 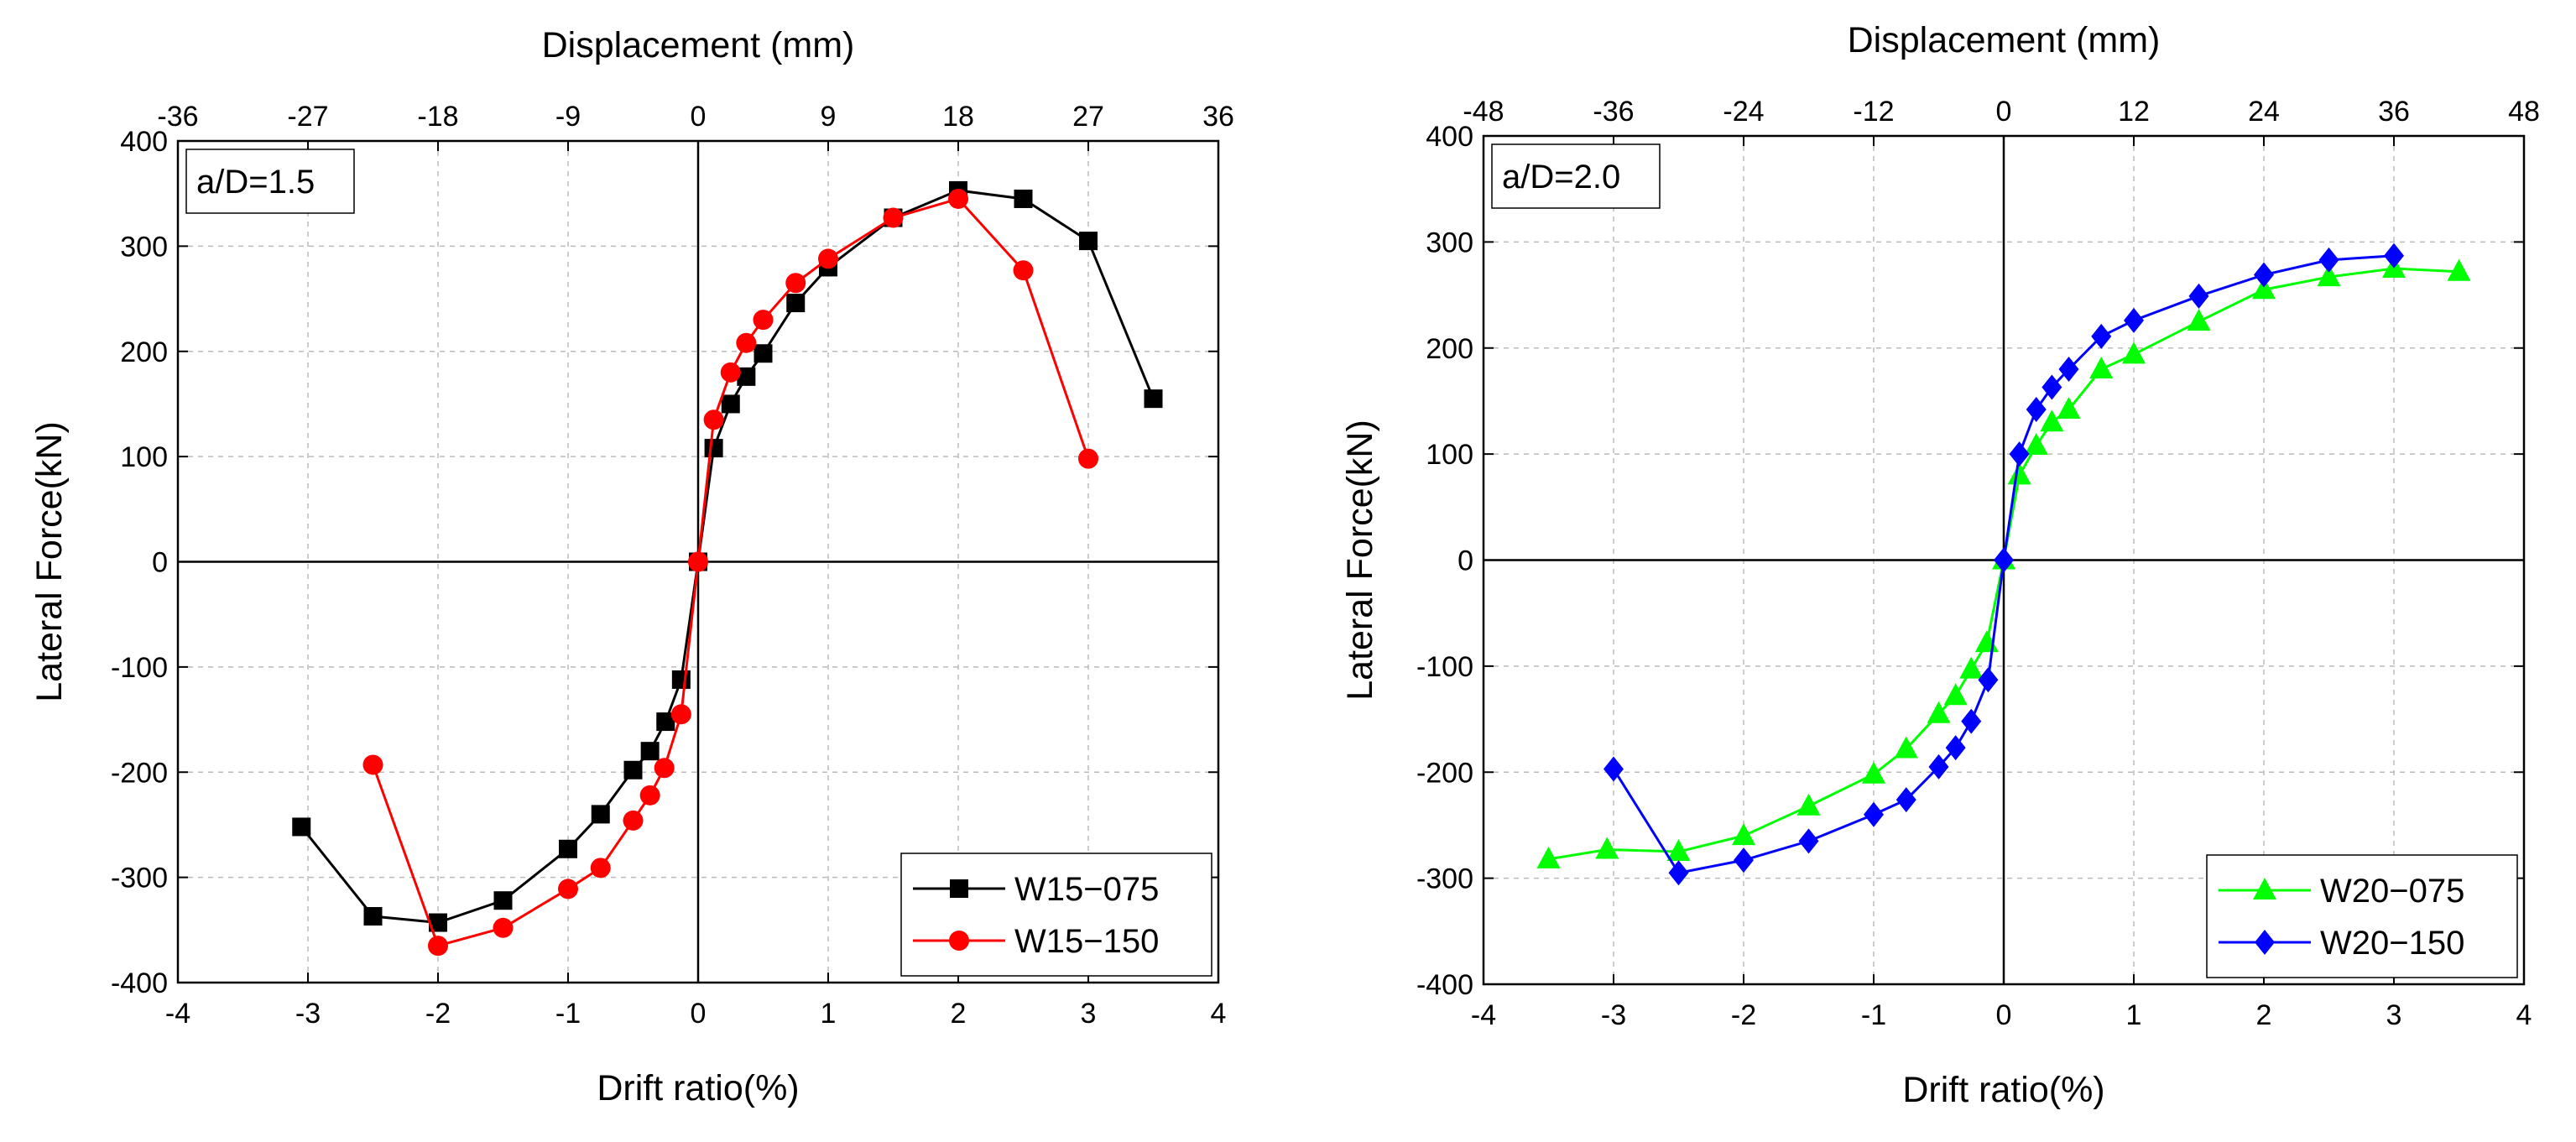 I want to click on top-tick-label: 27, so click(x=1088, y=117).